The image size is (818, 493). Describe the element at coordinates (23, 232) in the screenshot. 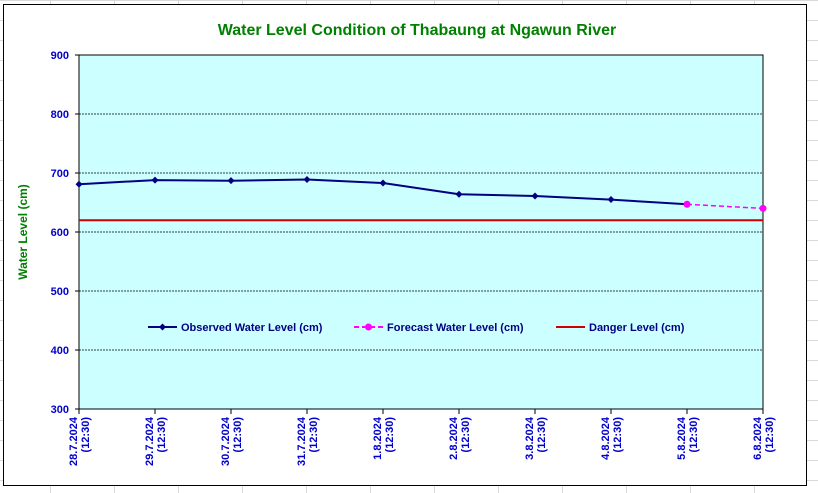

I see `y-axis-label: Water Level (cm)` at that location.